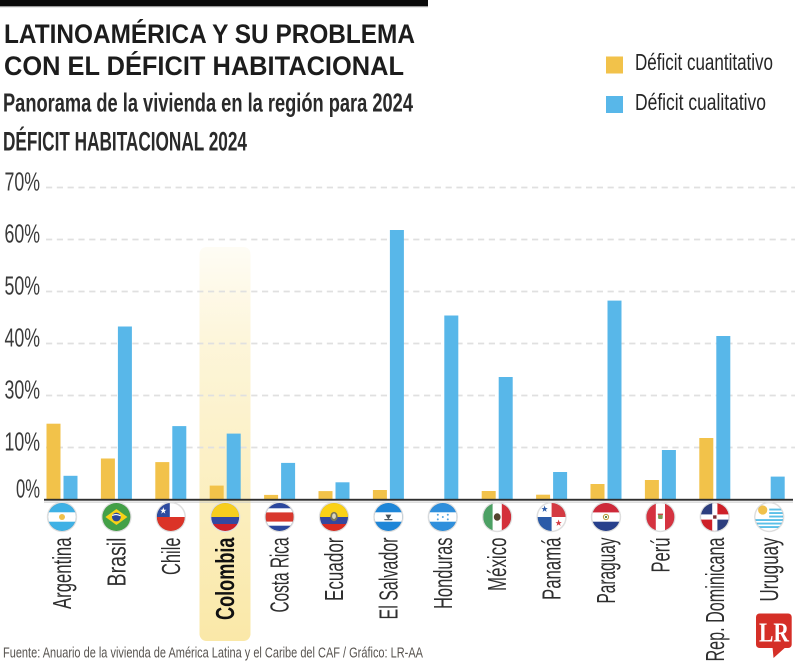 This screenshot has width=800, height=666. What do you see at coordinates (334, 569) in the screenshot?
I see `svg-text: Ecuador` at bounding box center [334, 569].